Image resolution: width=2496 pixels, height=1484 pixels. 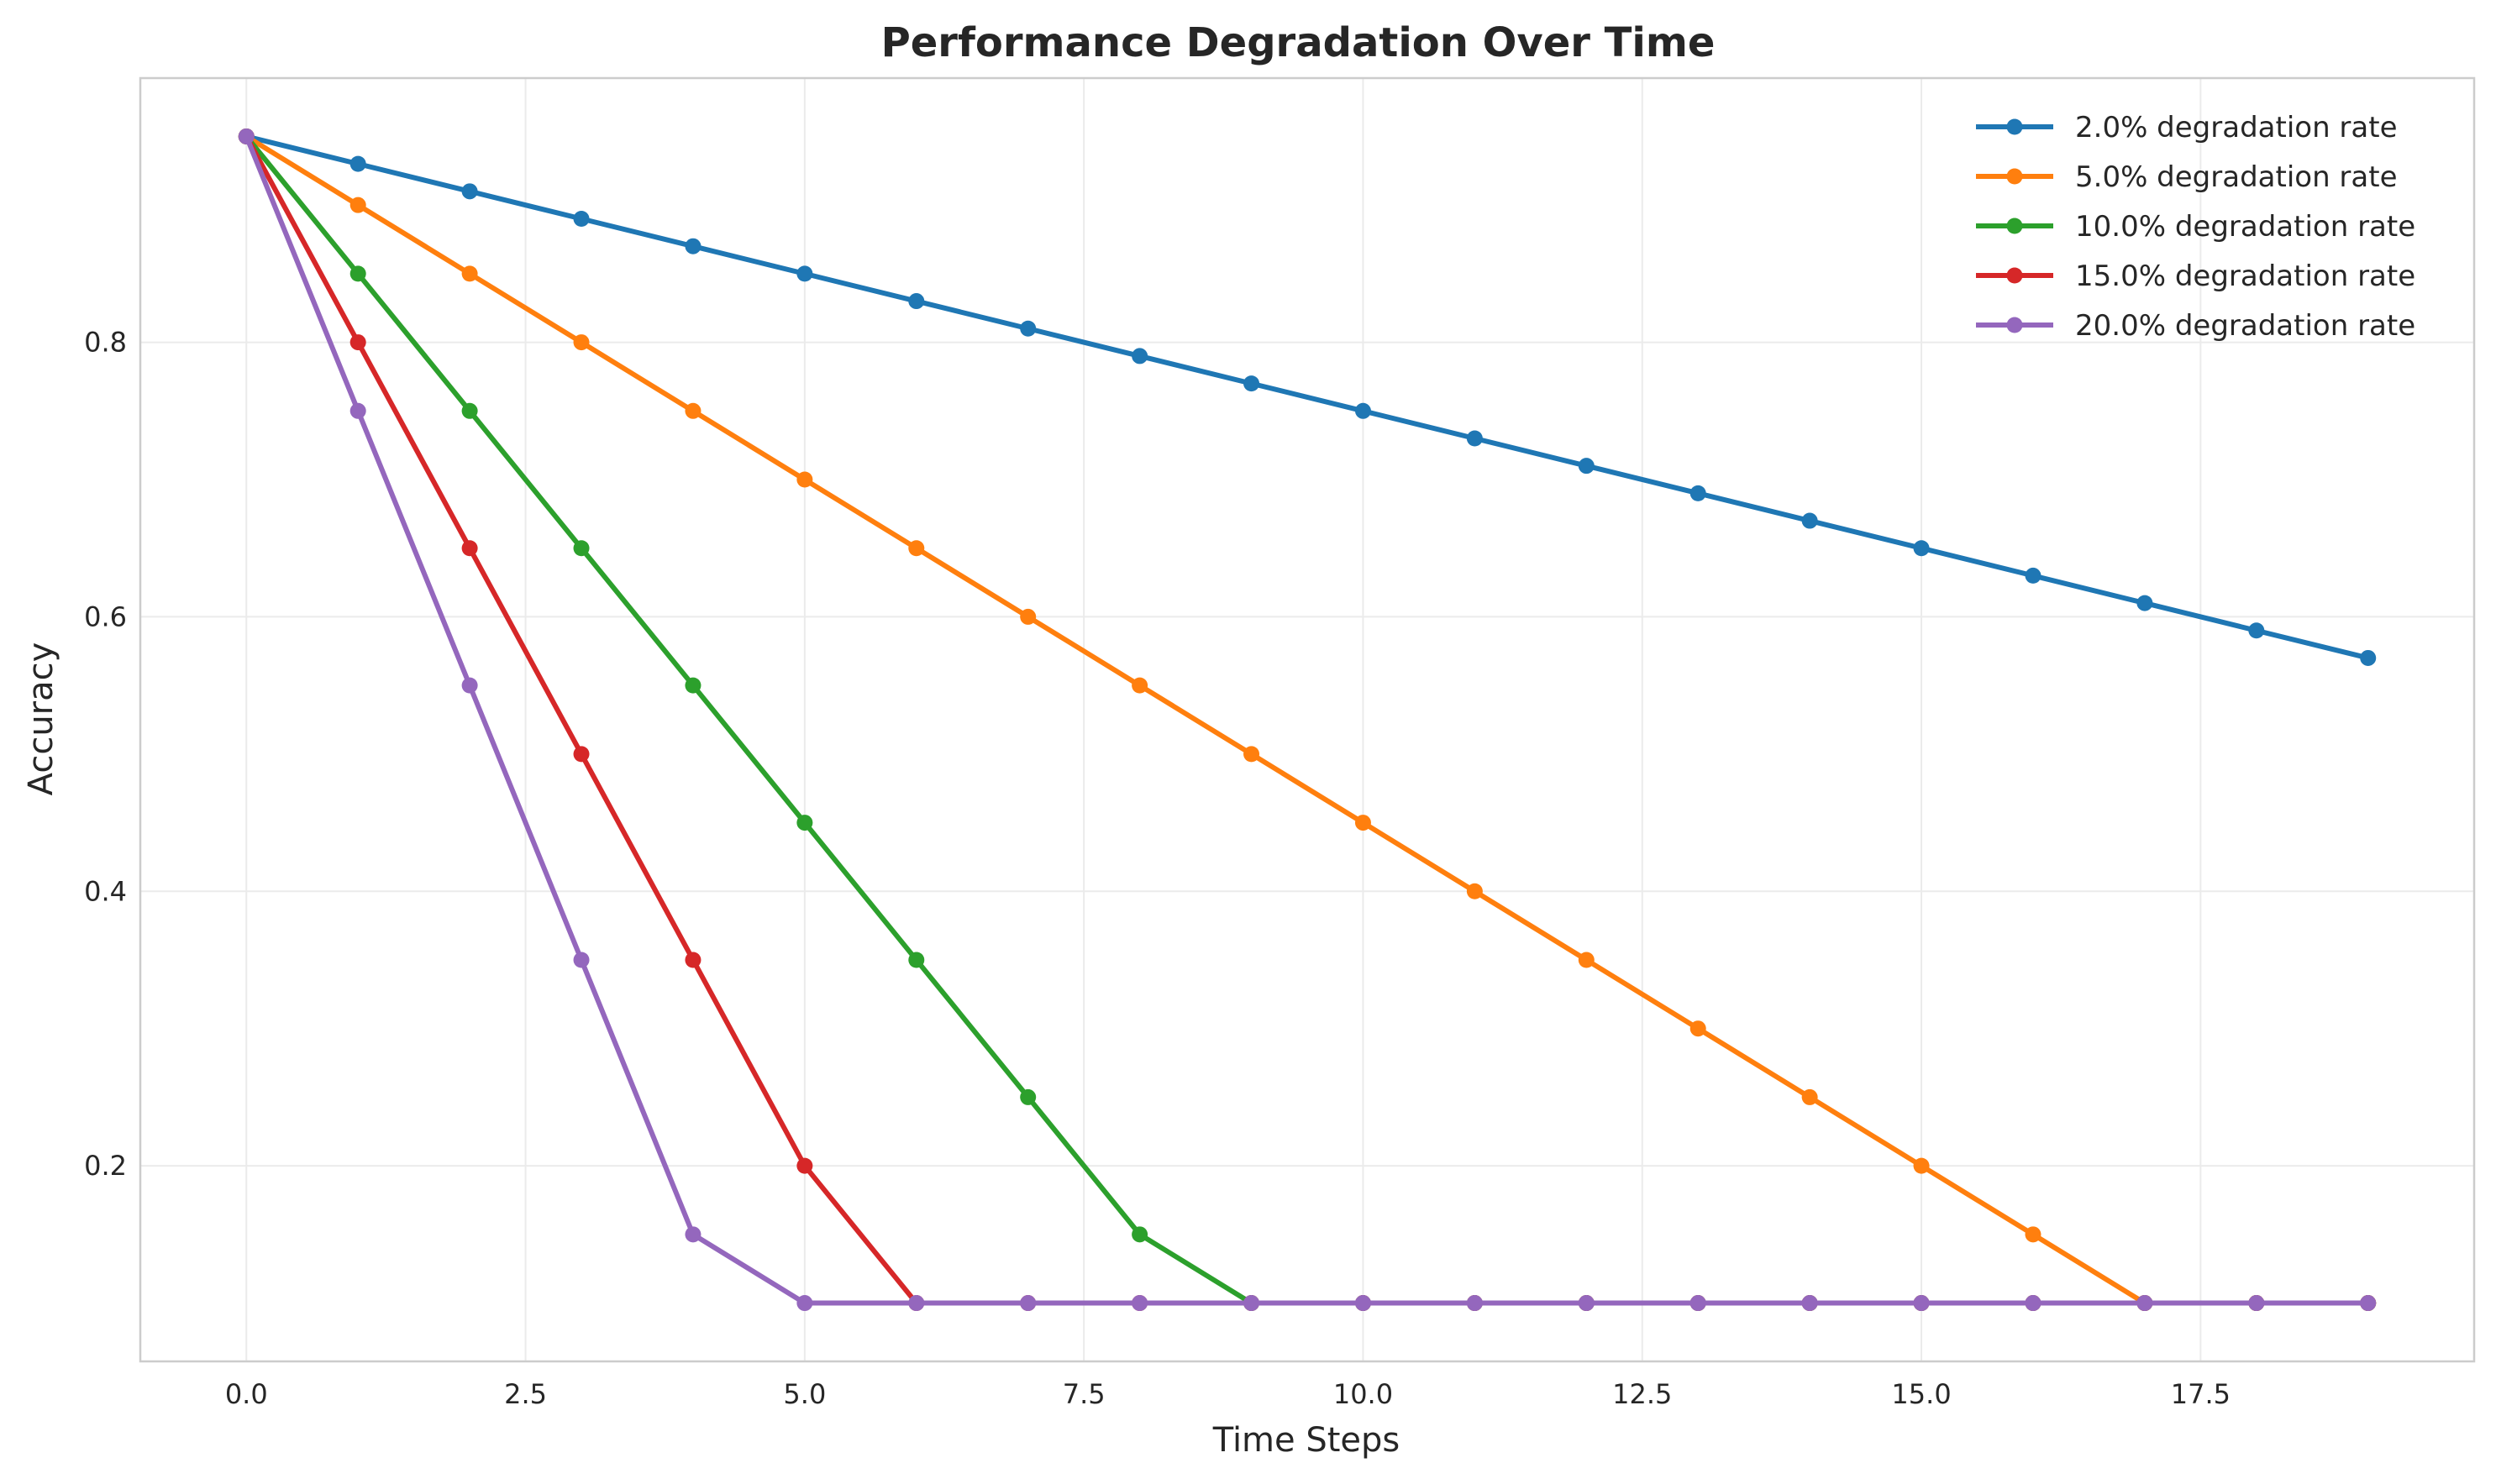 I want to click on x-tick-label: 5.0, so click(x=804, y=1394).